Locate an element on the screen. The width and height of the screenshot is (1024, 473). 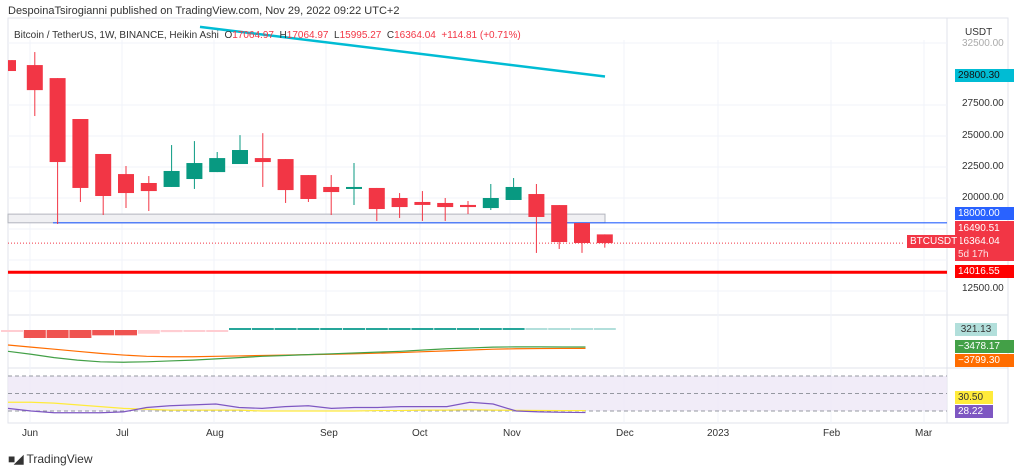
macd-tag: −3478.17 is located at coordinates (984, 346).